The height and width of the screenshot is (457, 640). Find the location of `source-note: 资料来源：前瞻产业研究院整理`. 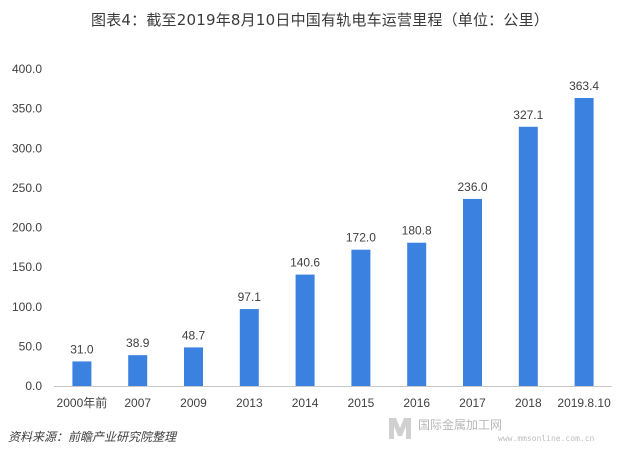

source-note: 资料来源：前瞻产业研究院整理 is located at coordinates (92, 437).